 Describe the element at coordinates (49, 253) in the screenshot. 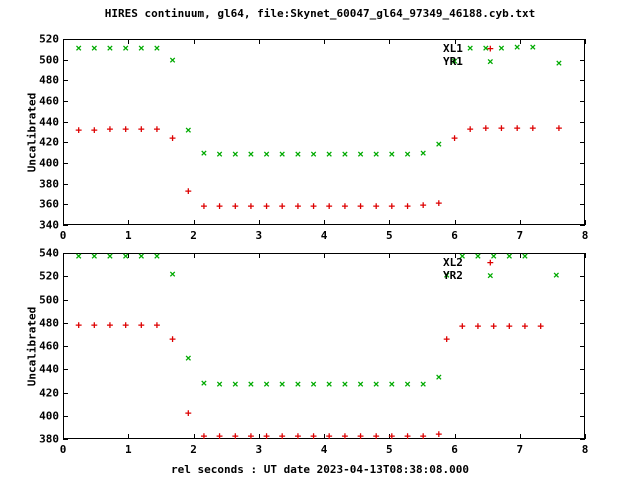

I see `y-tick-label: 540` at that location.